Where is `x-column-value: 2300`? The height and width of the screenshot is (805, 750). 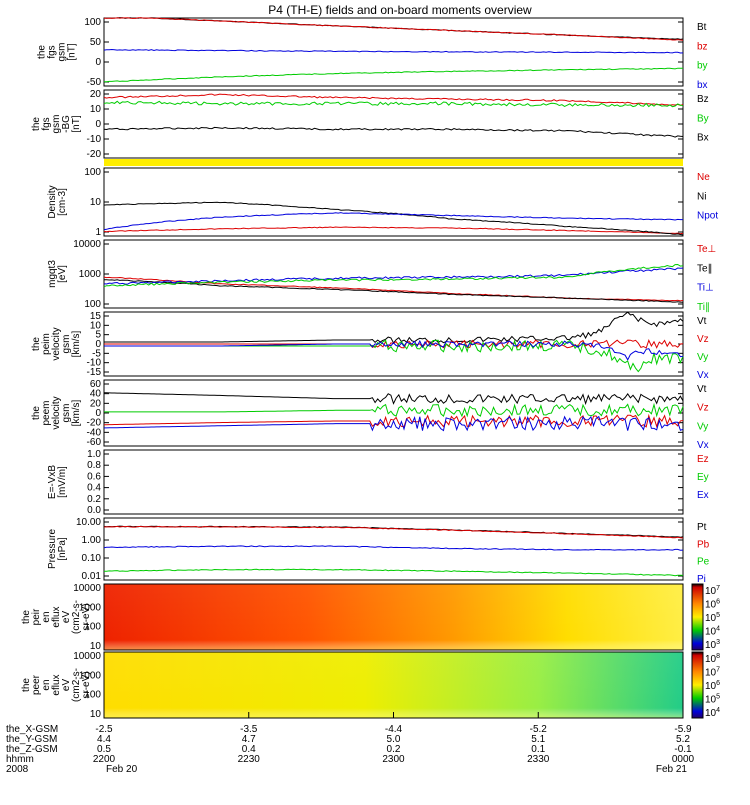 x-column-value: 2300 is located at coordinates (393, 759).